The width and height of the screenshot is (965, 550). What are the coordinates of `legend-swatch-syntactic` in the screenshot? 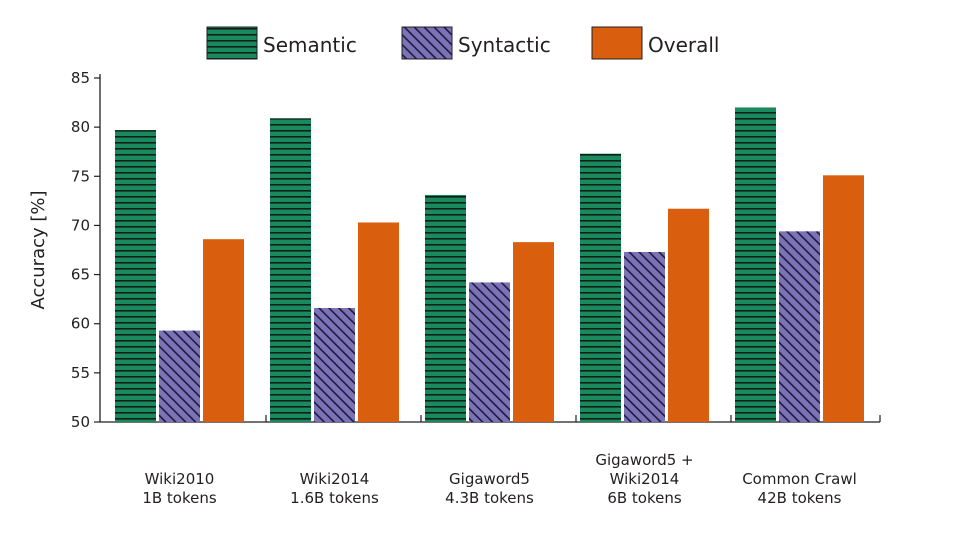 It's located at (427, 43).